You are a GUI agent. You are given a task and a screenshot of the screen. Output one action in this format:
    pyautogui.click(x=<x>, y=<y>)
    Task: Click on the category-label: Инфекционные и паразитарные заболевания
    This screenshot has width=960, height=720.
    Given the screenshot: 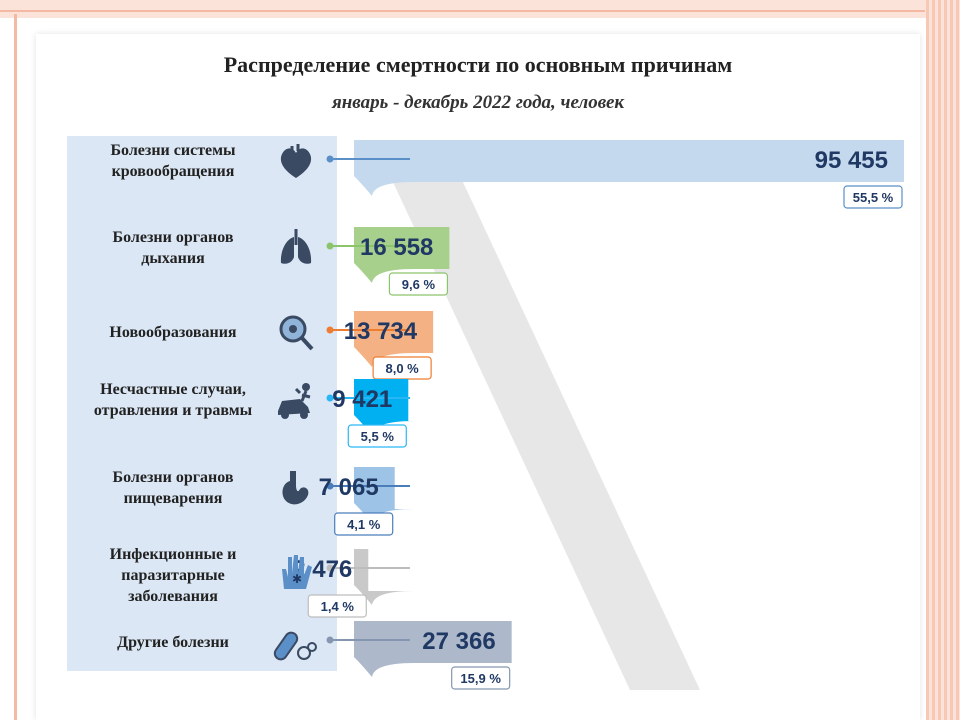 What is the action you would take?
    pyautogui.click(x=173, y=575)
    